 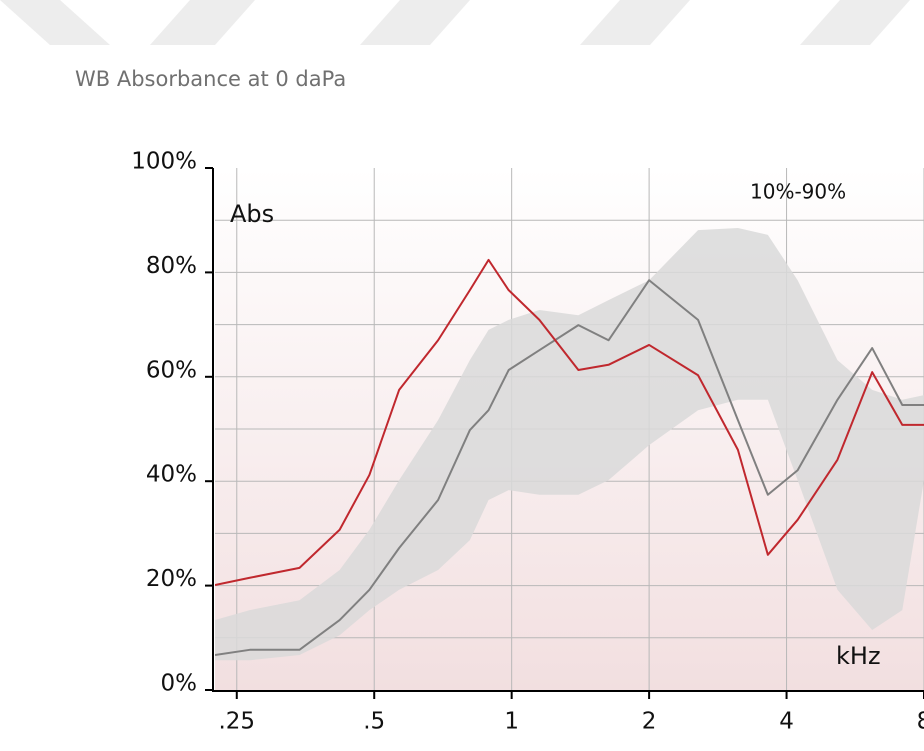 I want to click on x-tick-label: 2, so click(x=649, y=722).